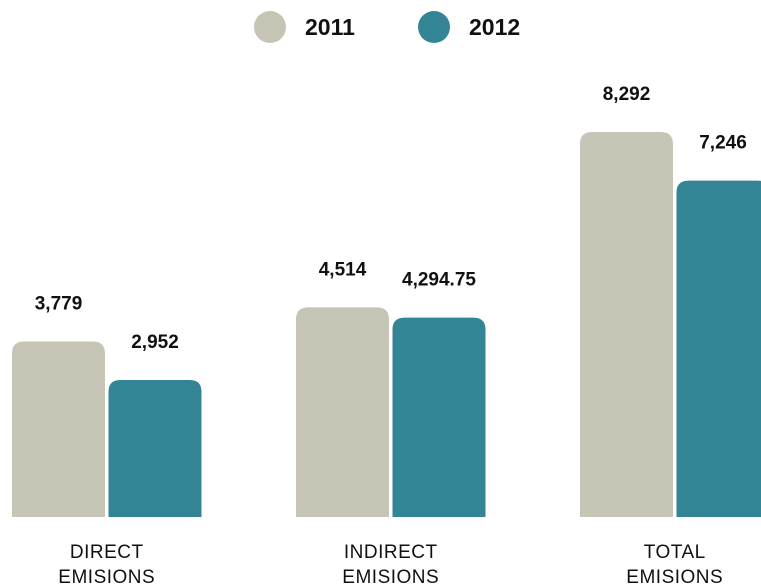 The image size is (761, 587). Describe the element at coordinates (155, 342) in the screenshot. I see `value-label: 2,952` at that location.